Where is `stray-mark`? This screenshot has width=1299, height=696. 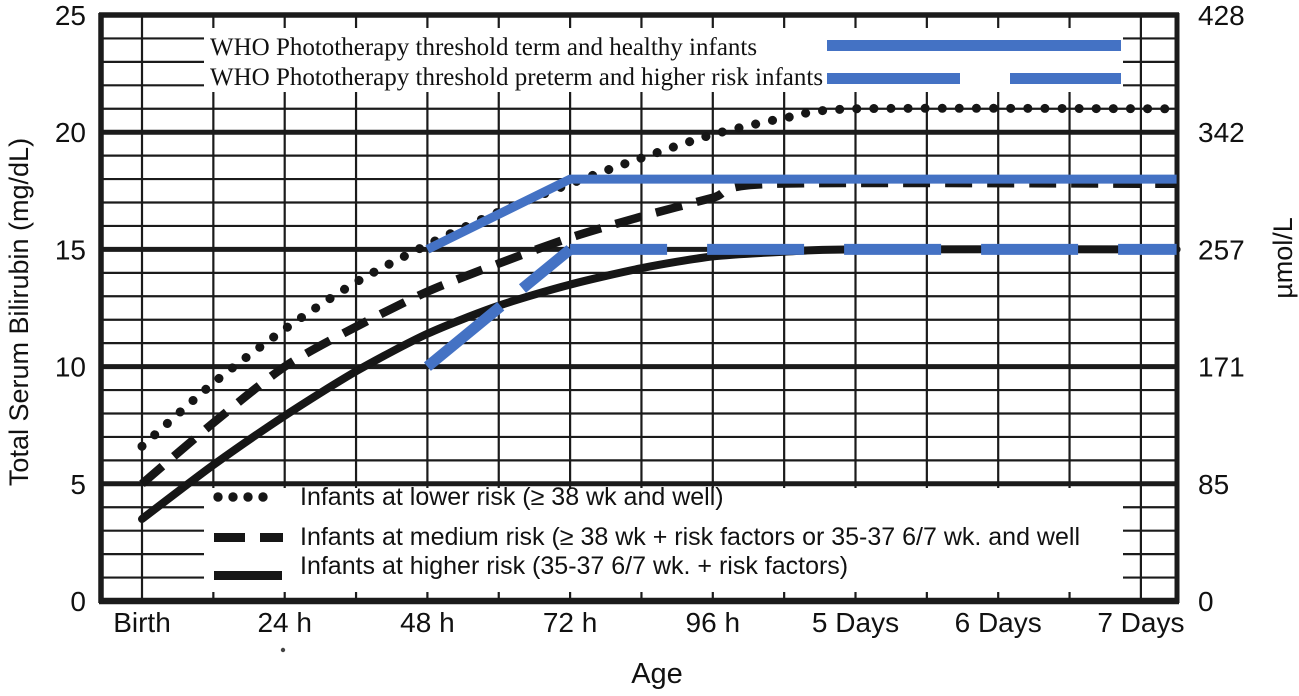 stray-mark is located at coordinates (283, 650).